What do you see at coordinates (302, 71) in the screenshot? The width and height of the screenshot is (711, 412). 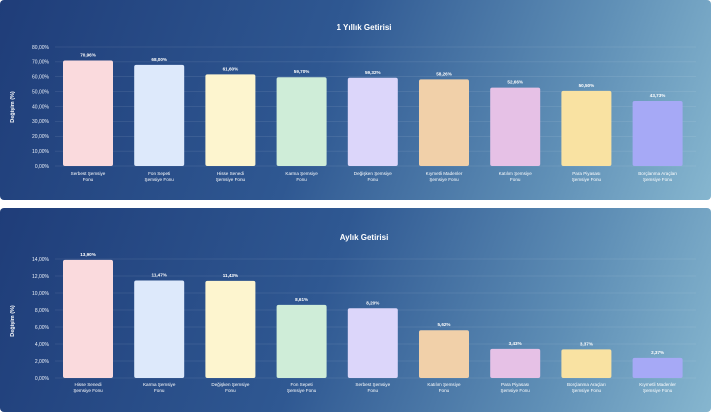 I see `data-label: 59,70%` at bounding box center [302, 71].